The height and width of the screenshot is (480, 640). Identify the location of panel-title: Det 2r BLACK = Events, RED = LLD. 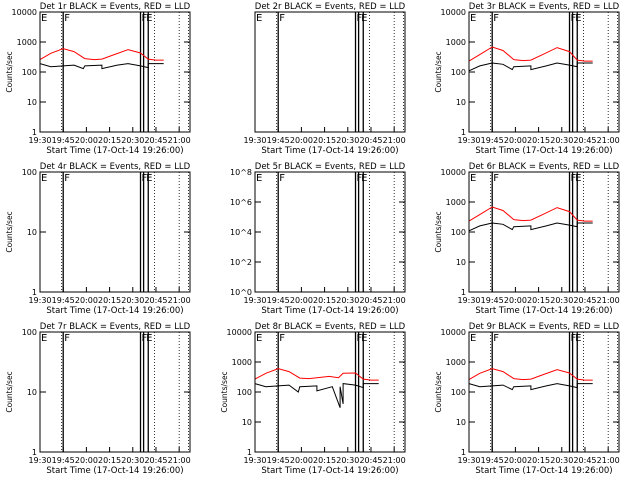
(330, 7).